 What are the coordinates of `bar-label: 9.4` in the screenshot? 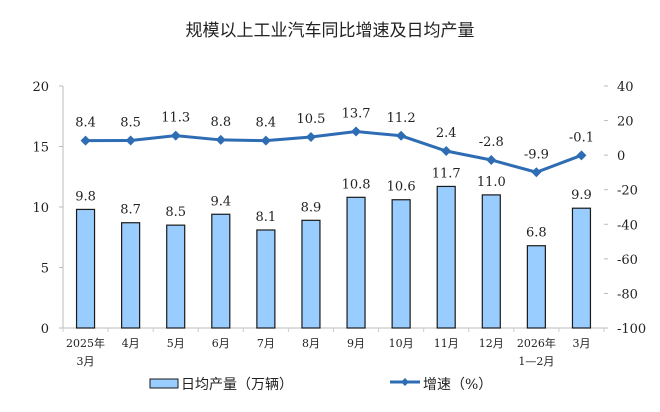 It's located at (220, 201).